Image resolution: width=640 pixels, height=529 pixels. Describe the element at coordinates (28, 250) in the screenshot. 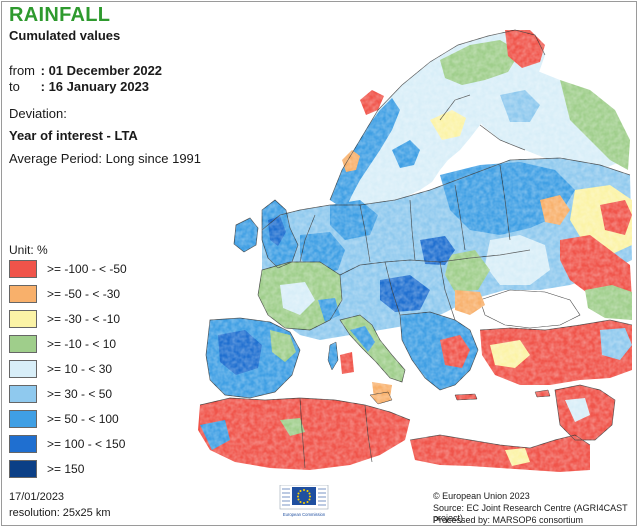

I see `legend-unit: Unit: %` at that location.